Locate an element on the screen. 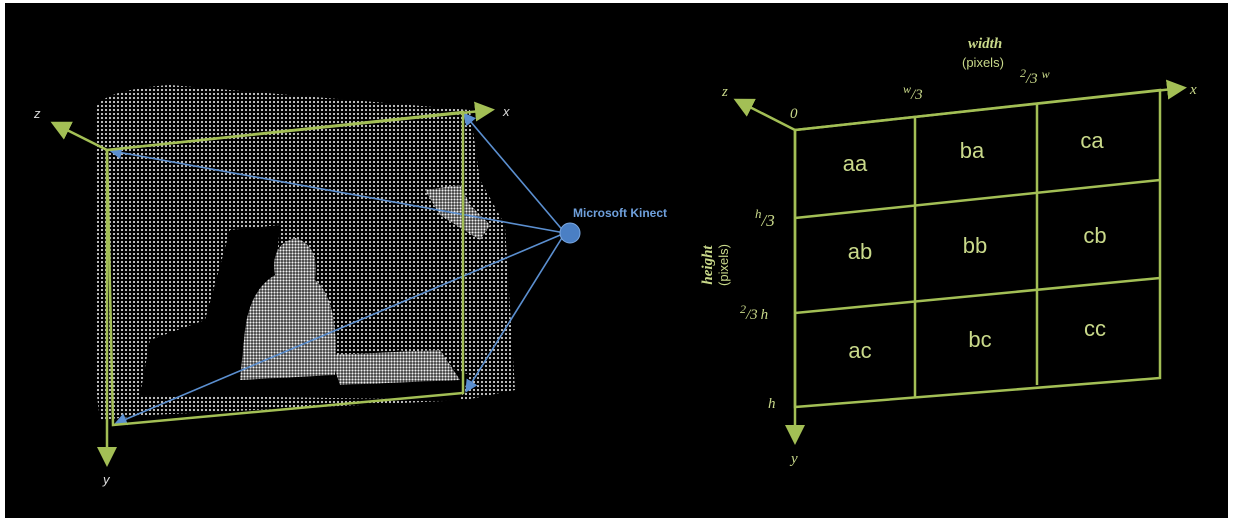 Image resolution: width=1233 pixels, height=523 pixels. fraction-label: h/3 is located at coordinates (765, 218).